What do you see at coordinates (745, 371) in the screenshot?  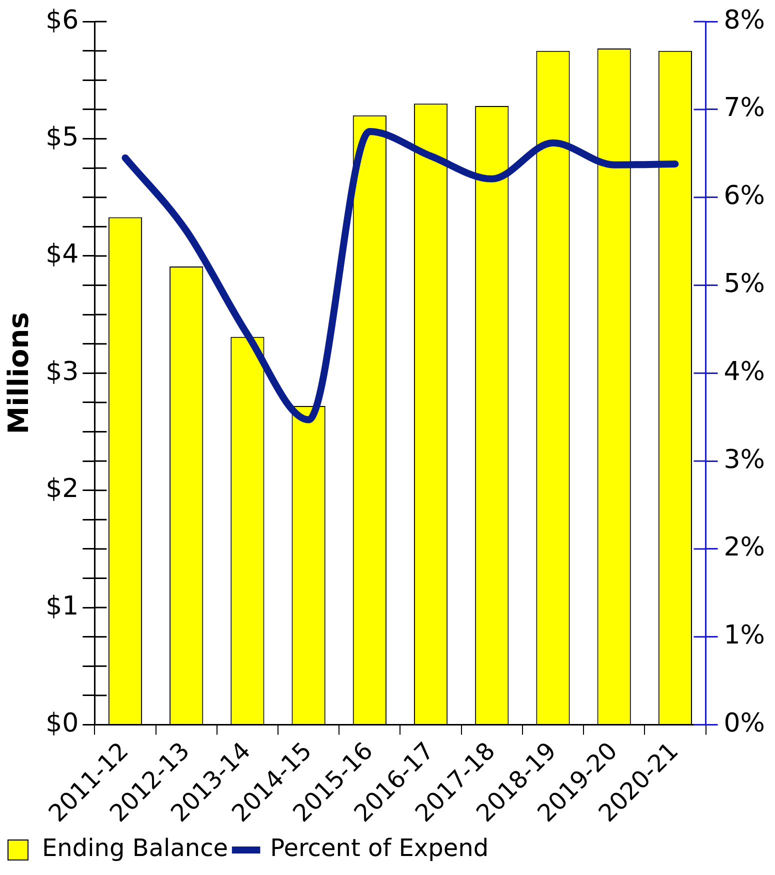 I see `y2-tick-label: 4%` at bounding box center [745, 371].